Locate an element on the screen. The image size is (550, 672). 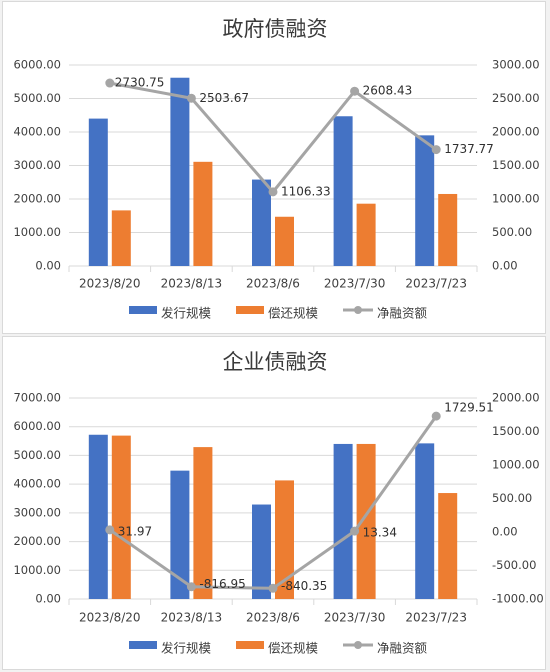
y-right-tick-label: -500.00 is located at coordinates (514, 565).